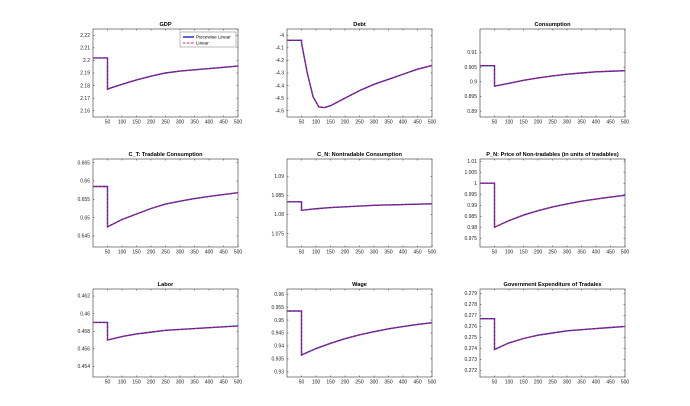 Image resolution: width=690 pixels, height=406 pixels. Describe the element at coordinates (165, 25) in the screenshot. I see `subplot-title: GDP` at that location.